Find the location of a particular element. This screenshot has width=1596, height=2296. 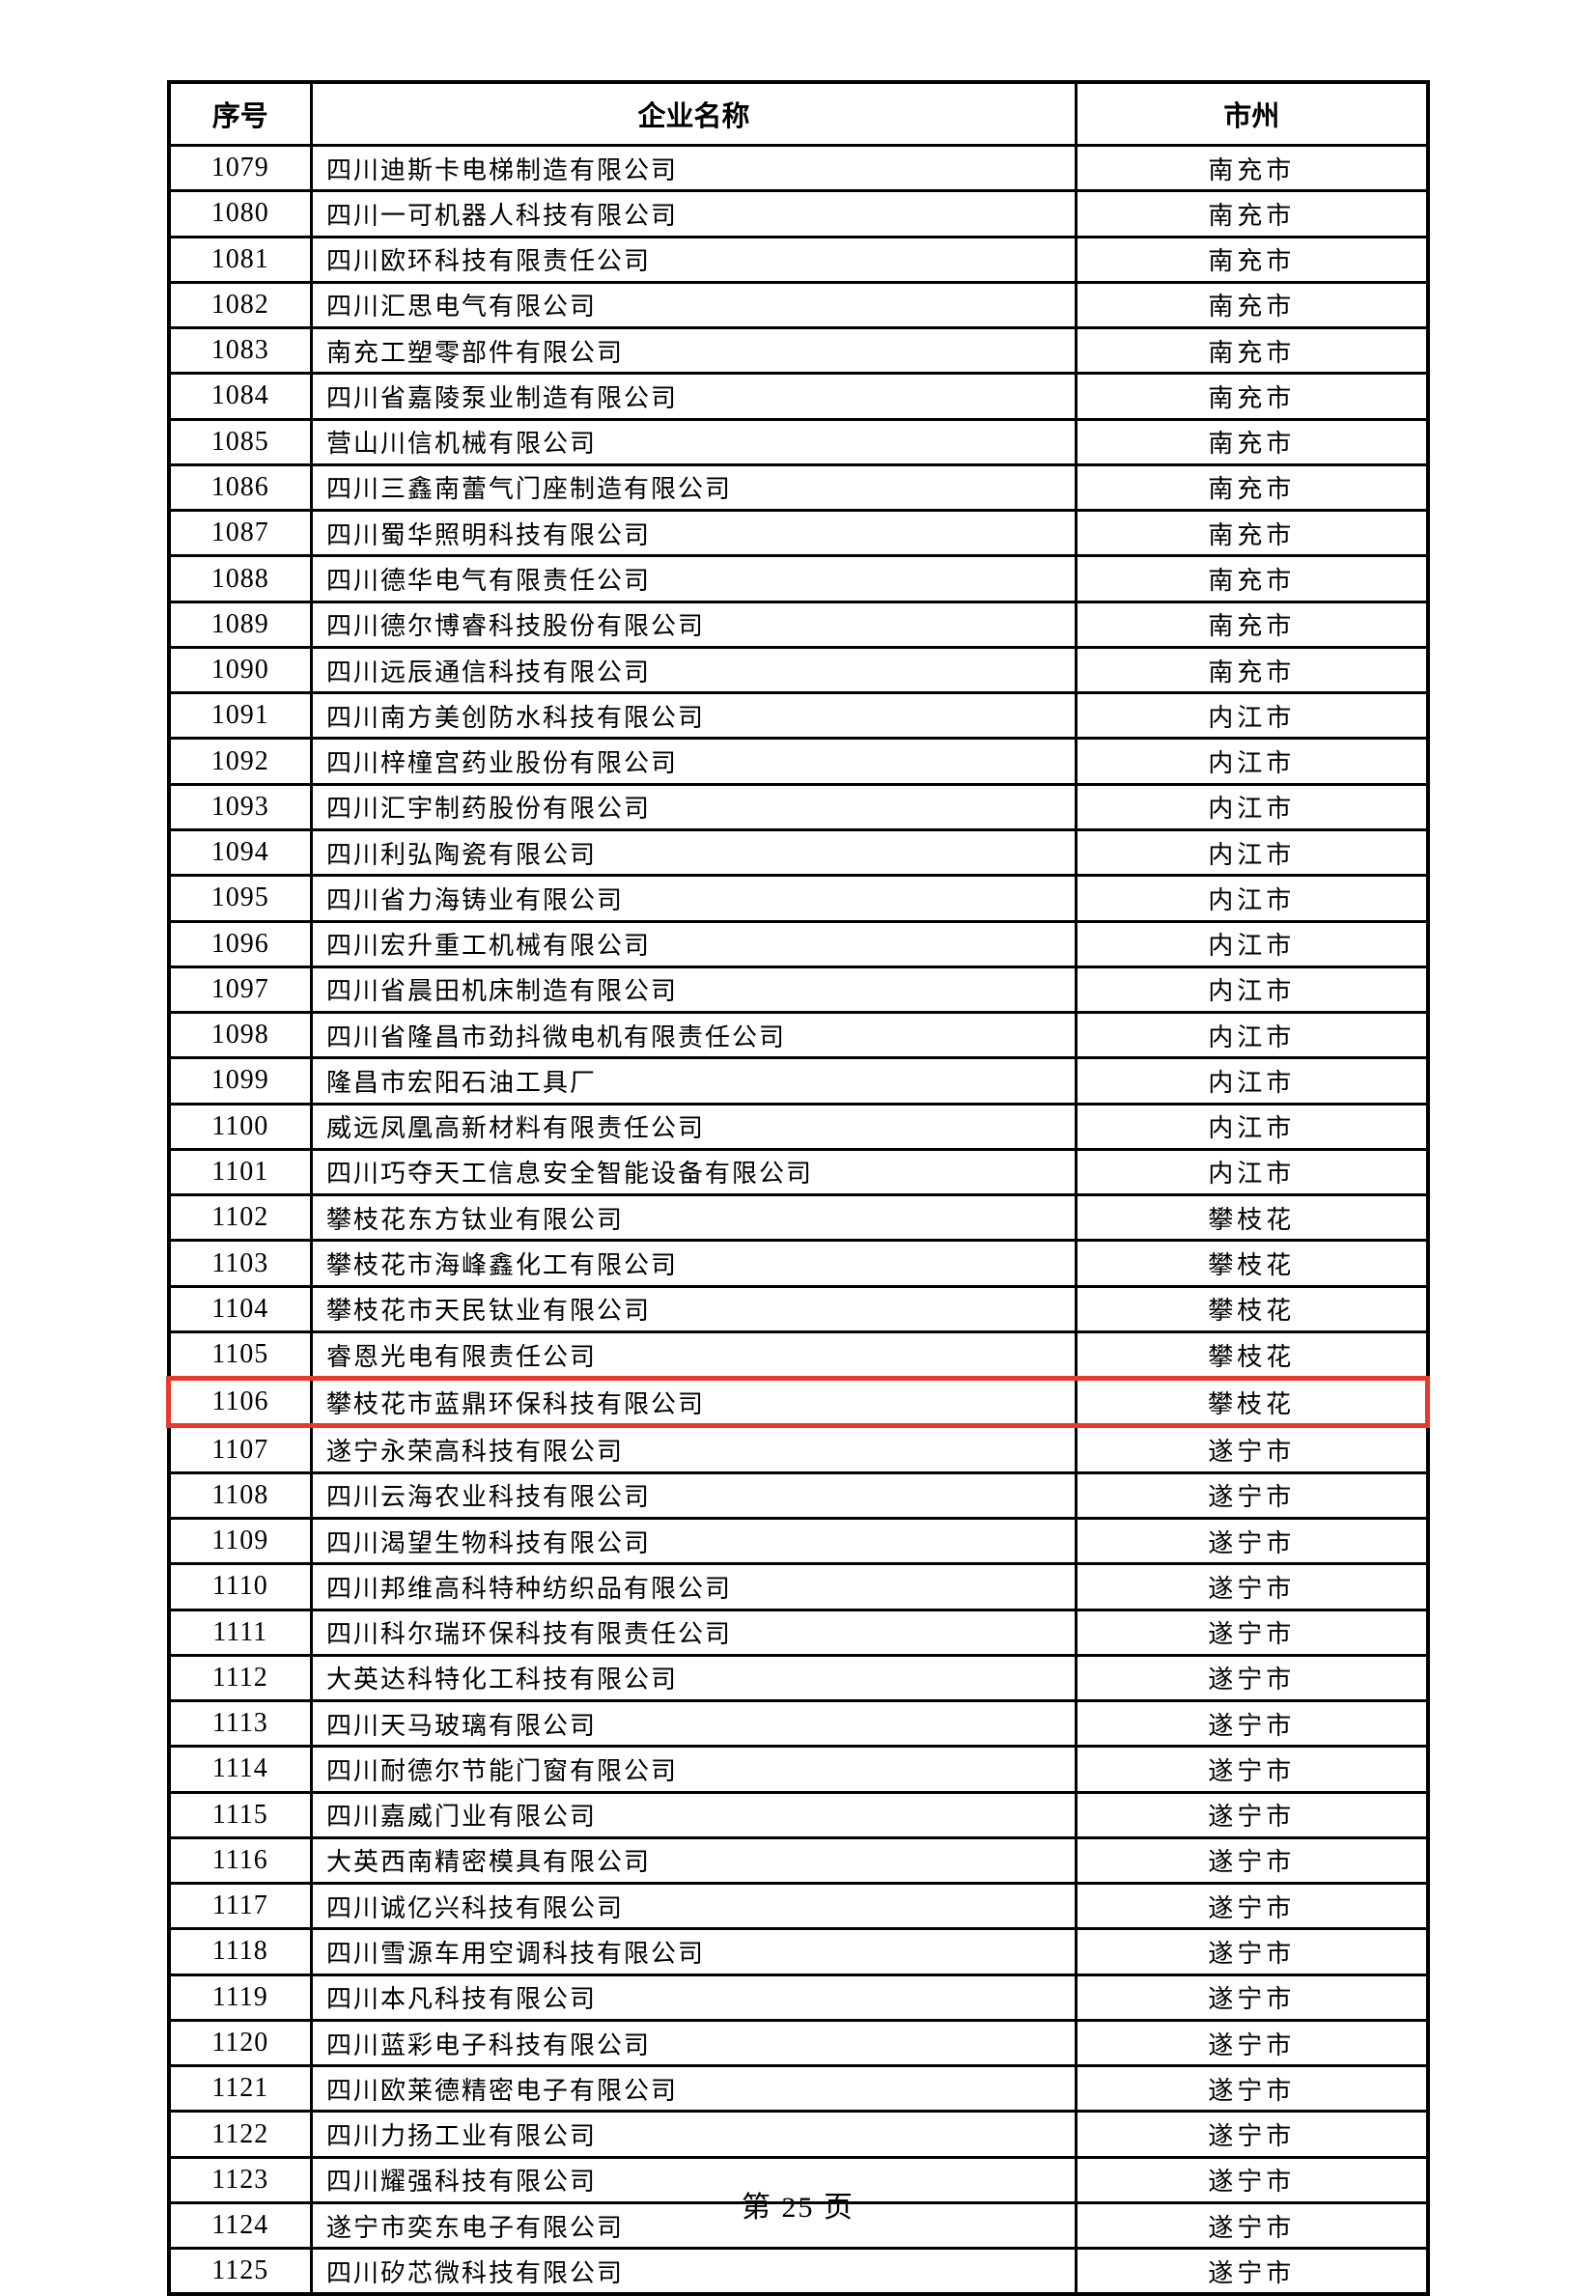

cell-company-name: 四川蜀华照明科技有限公司 is located at coordinates (694, 533).